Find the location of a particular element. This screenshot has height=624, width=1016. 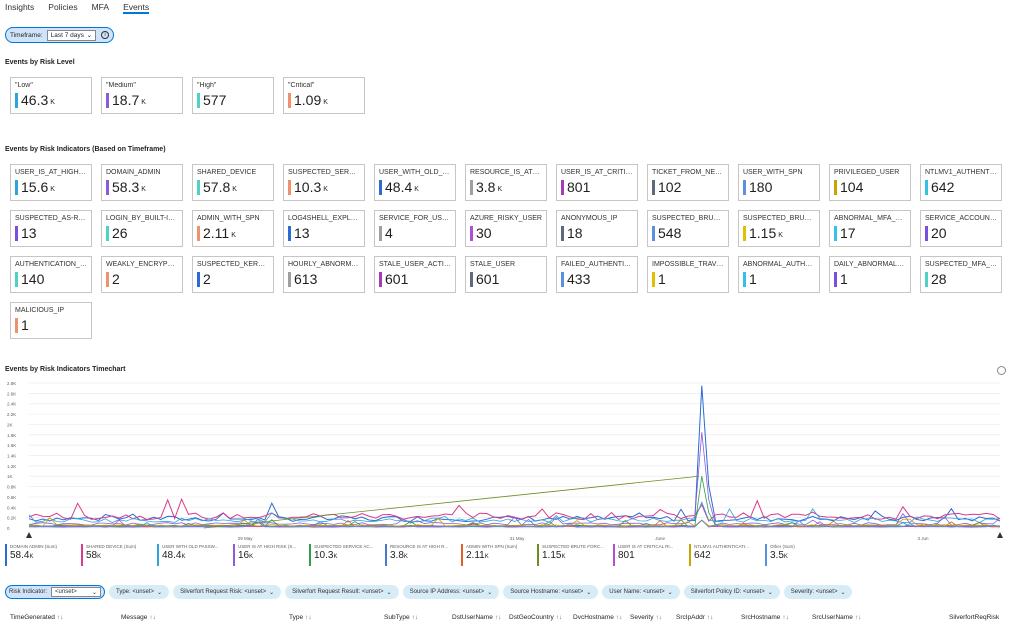

legend-item: Other (Sum) 3.5K is located at coordinates (801, 555).